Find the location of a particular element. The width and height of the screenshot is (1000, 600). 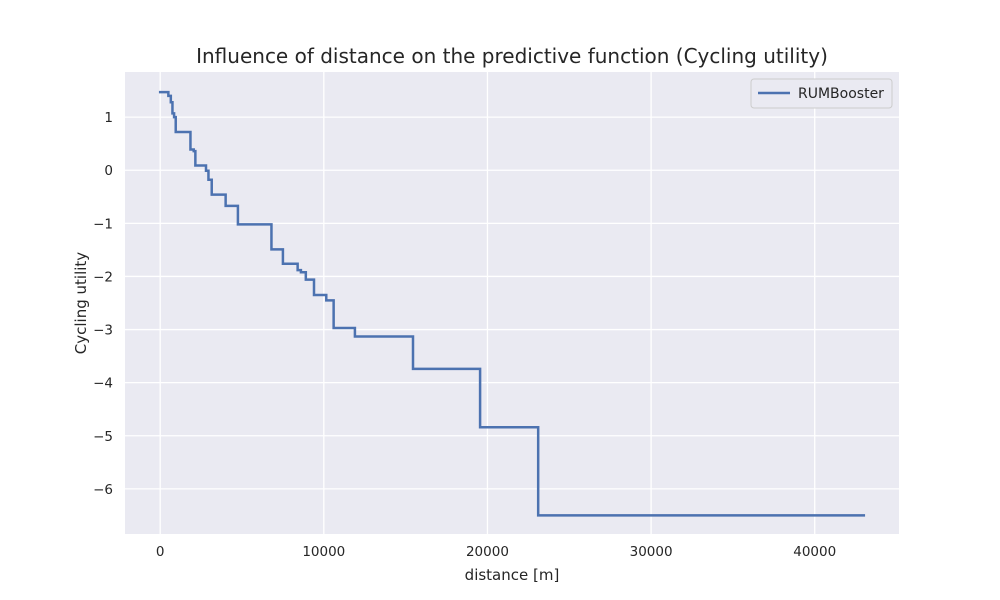

y-tick-label: −3 is located at coordinates (103, 331).